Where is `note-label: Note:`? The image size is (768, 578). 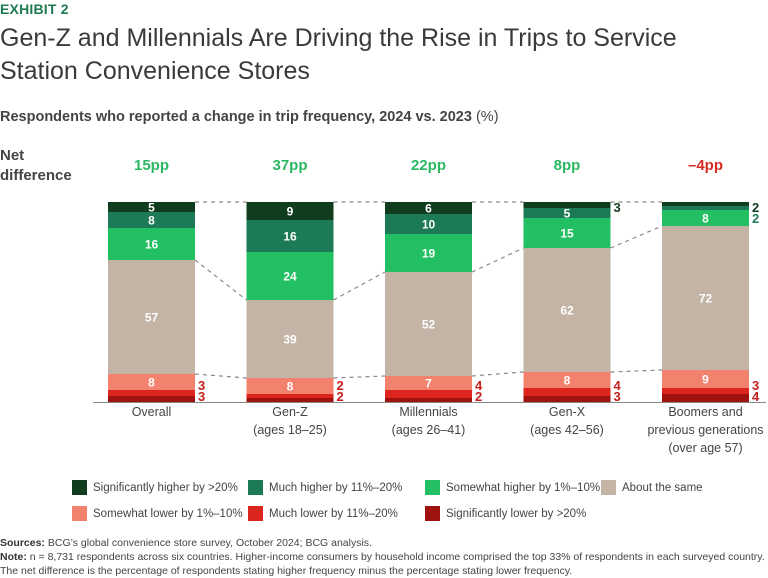 note-label: Note: is located at coordinates (13, 557).